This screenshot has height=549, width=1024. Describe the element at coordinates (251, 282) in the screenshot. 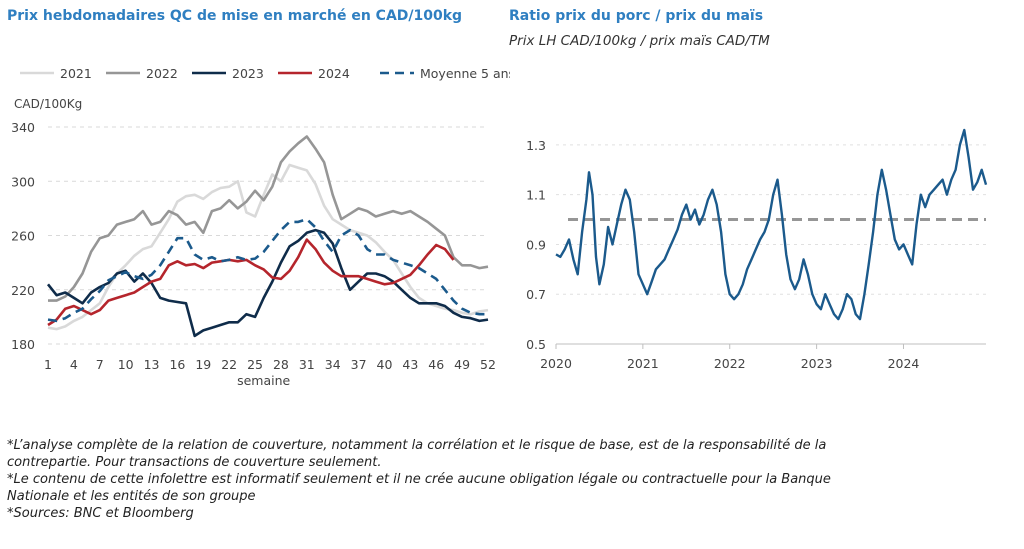

I see `line-series-2024` at that location.